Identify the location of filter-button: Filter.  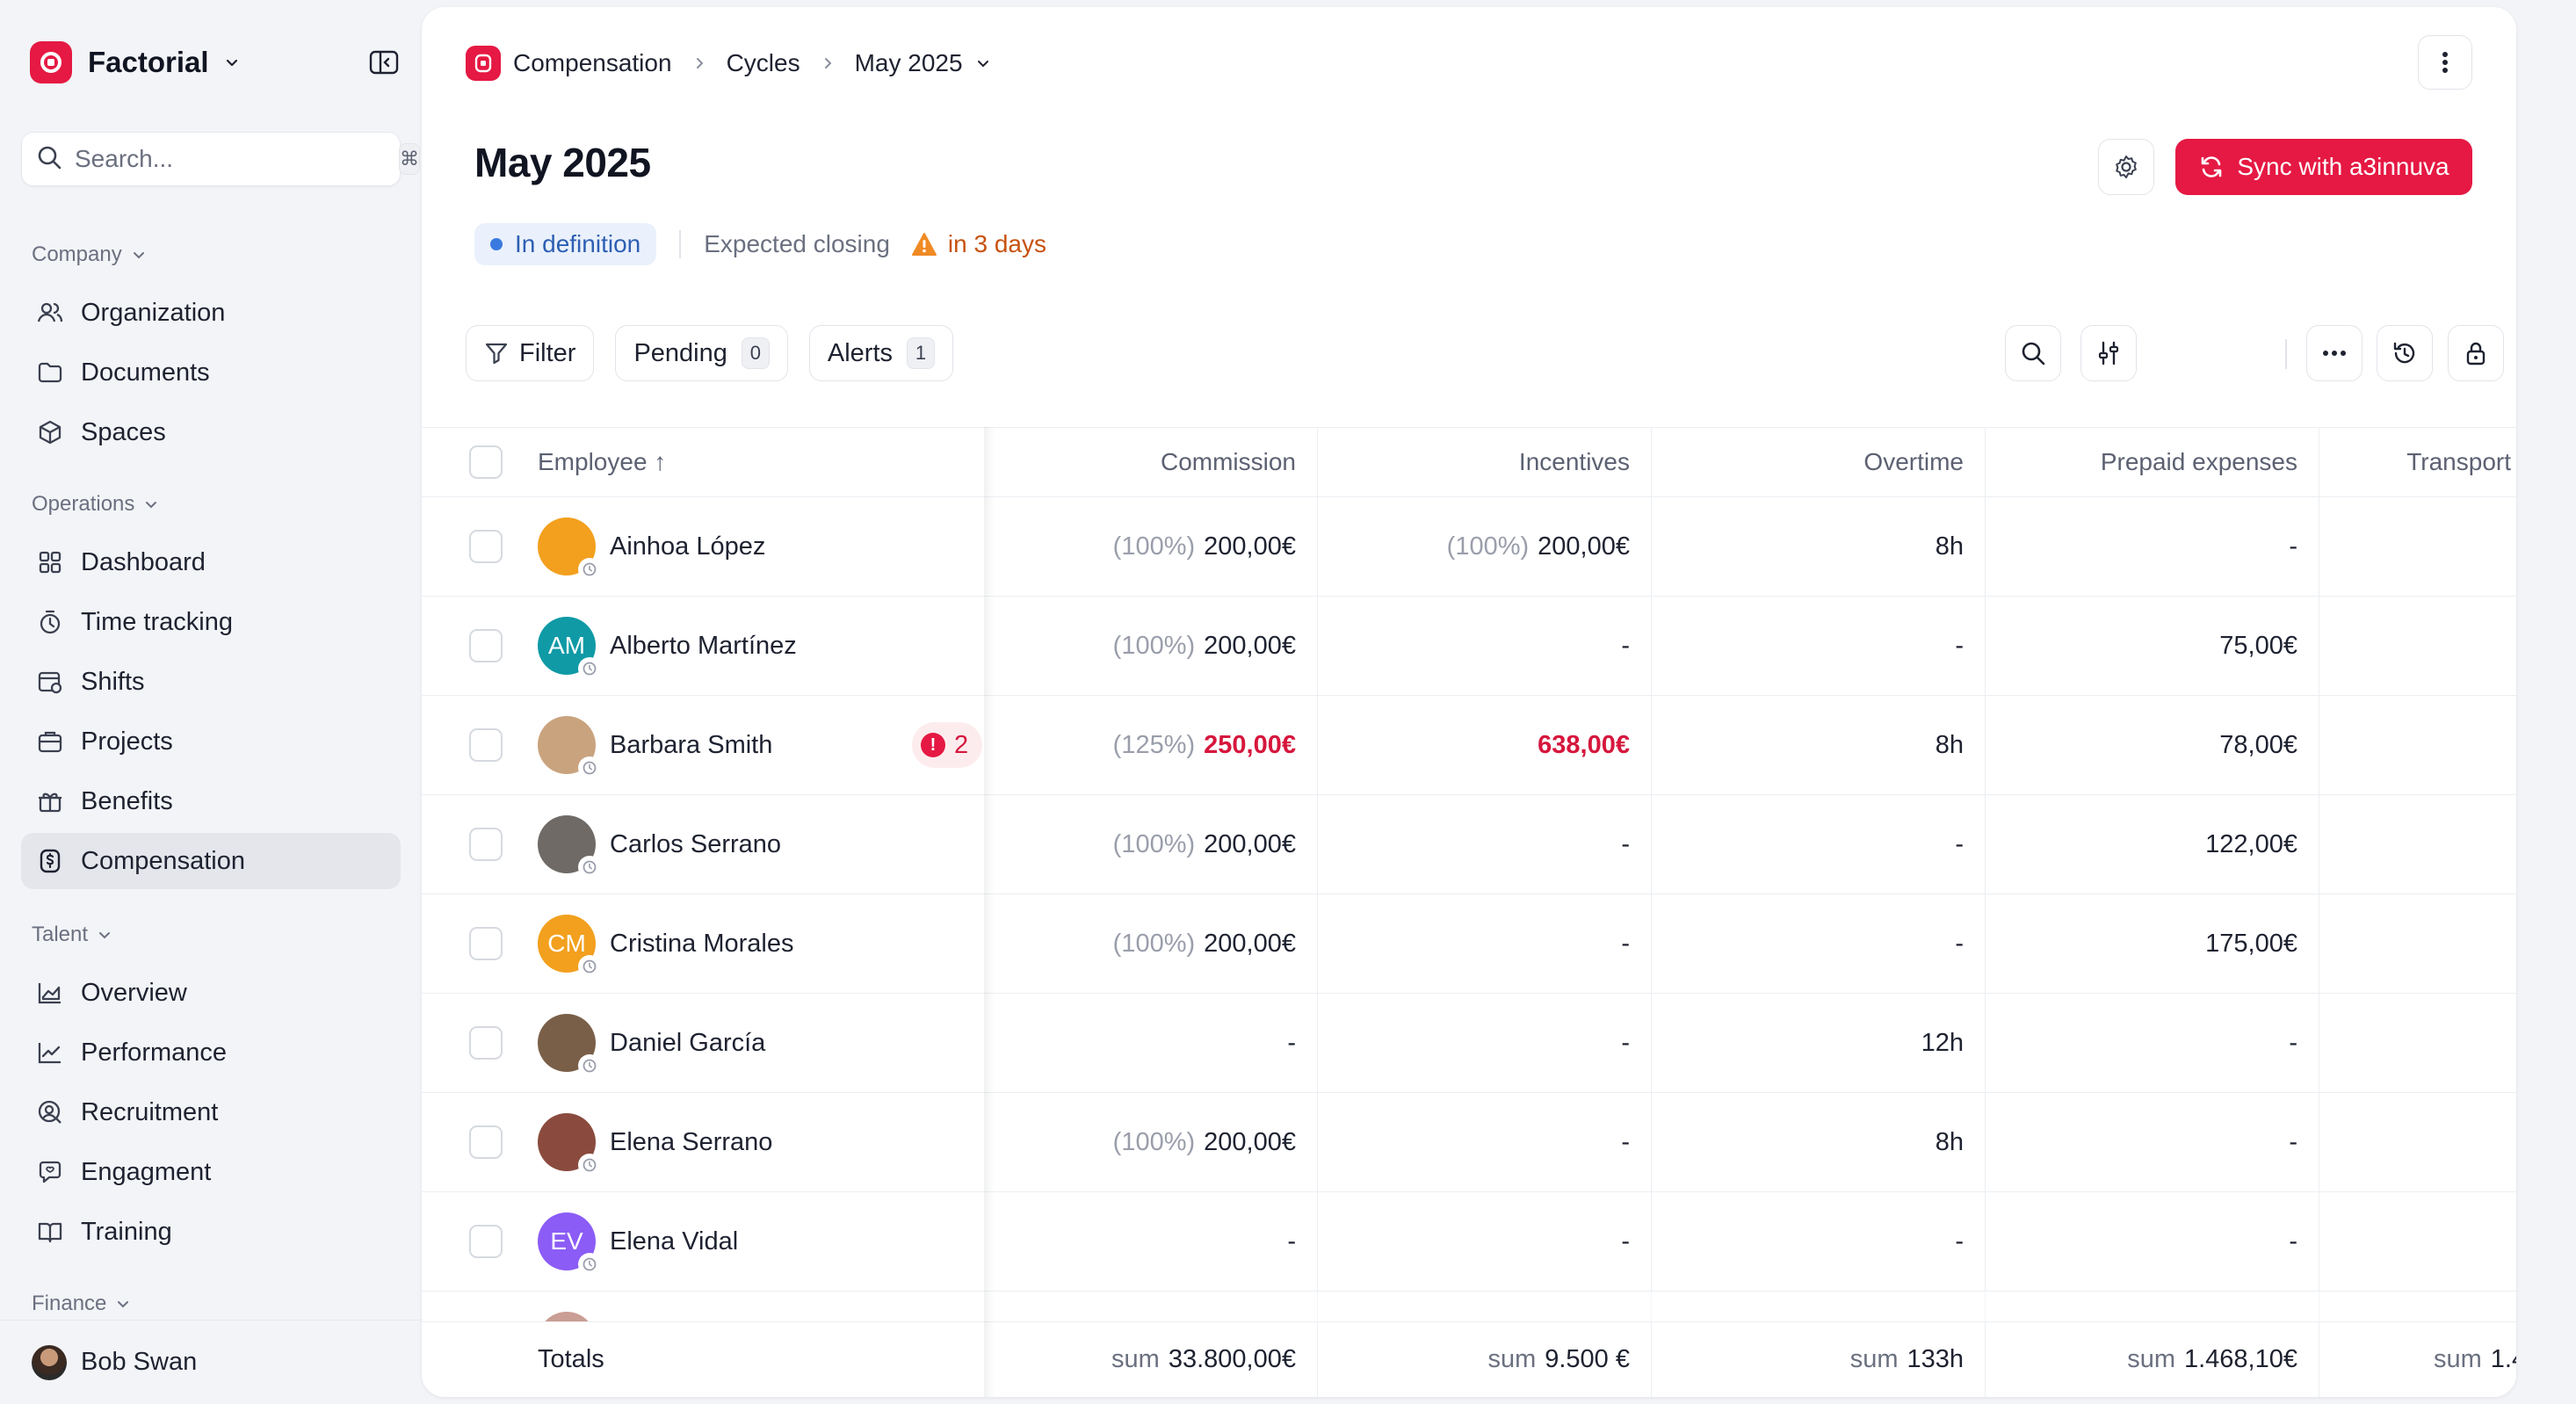
(530, 353).